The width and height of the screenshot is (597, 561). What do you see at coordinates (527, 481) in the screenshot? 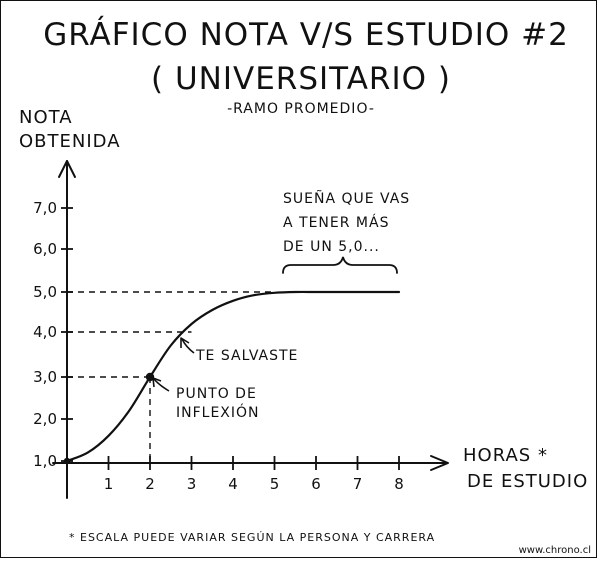
I see `x-axis-title-line-2: DE ESTUDIO` at bounding box center [527, 481].